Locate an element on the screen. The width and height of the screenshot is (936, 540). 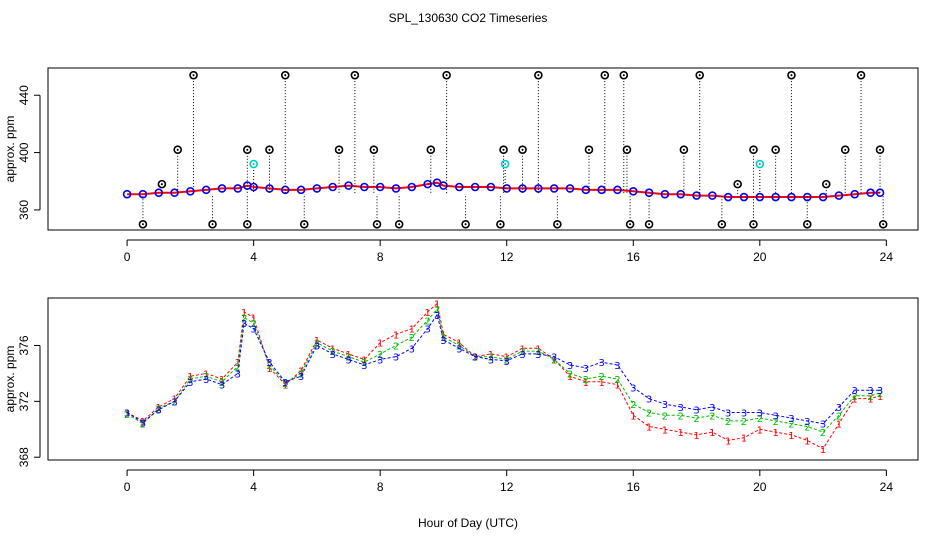
y-tick-label: 400 is located at coordinates (24, 152).